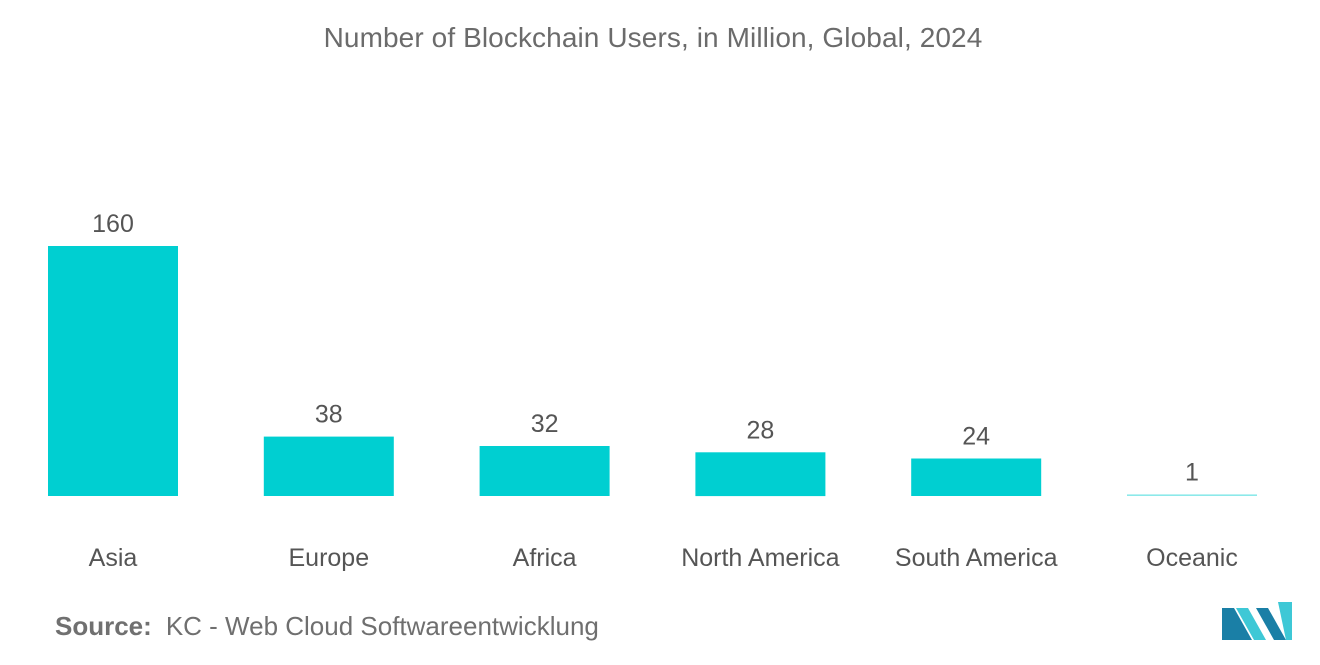 Image resolution: width=1320 pixels, height=665 pixels. Describe the element at coordinates (328, 466) in the screenshot. I see `bar-europe` at that location.